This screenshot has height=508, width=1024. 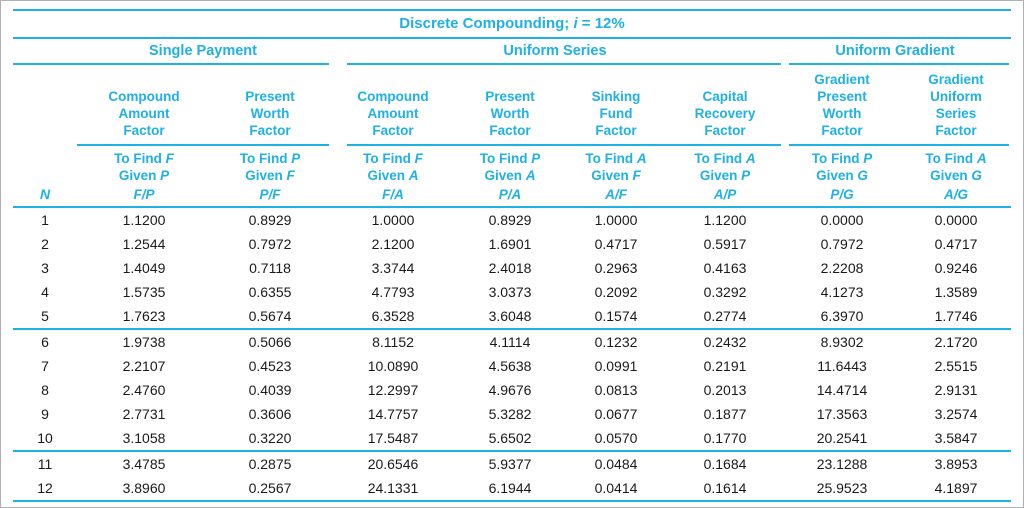 I want to click on n-cell: 4, so click(x=45, y=292).